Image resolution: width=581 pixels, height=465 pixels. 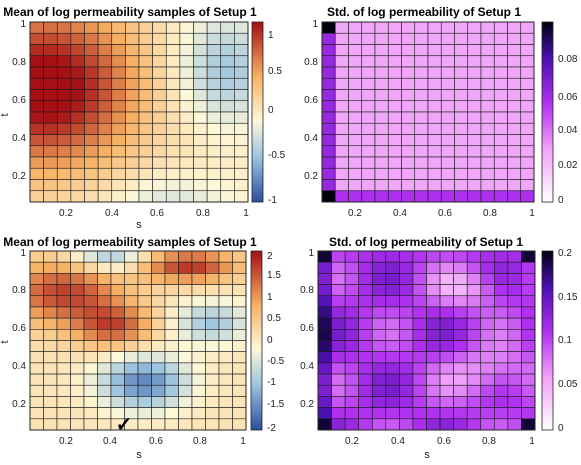 What do you see at coordinates (271, 35) in the screenshot?
I see `colorbar-tick: 1` at bounding box center [271, 35].